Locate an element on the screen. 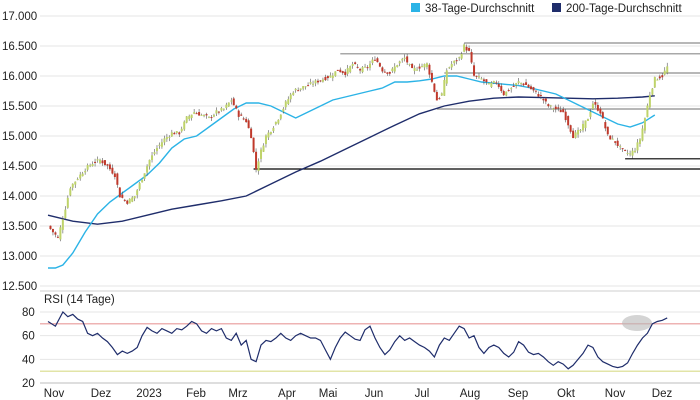  rsi-y-tick-label: 80 is located at coordinates (28, 313).